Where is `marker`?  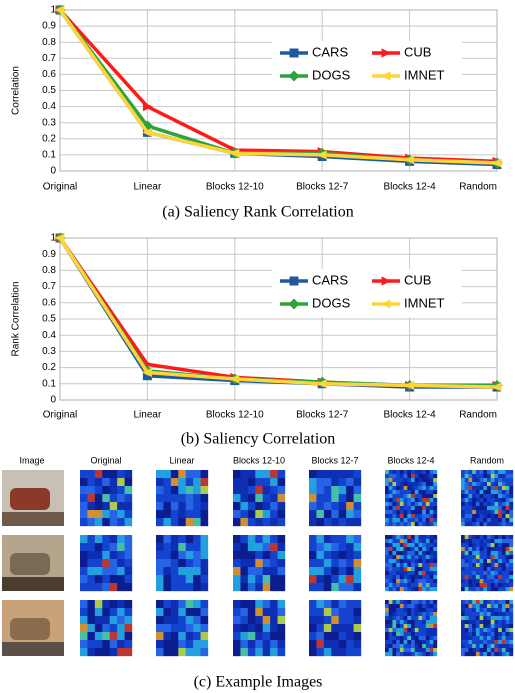
marker is located at coordinates (294, 53).